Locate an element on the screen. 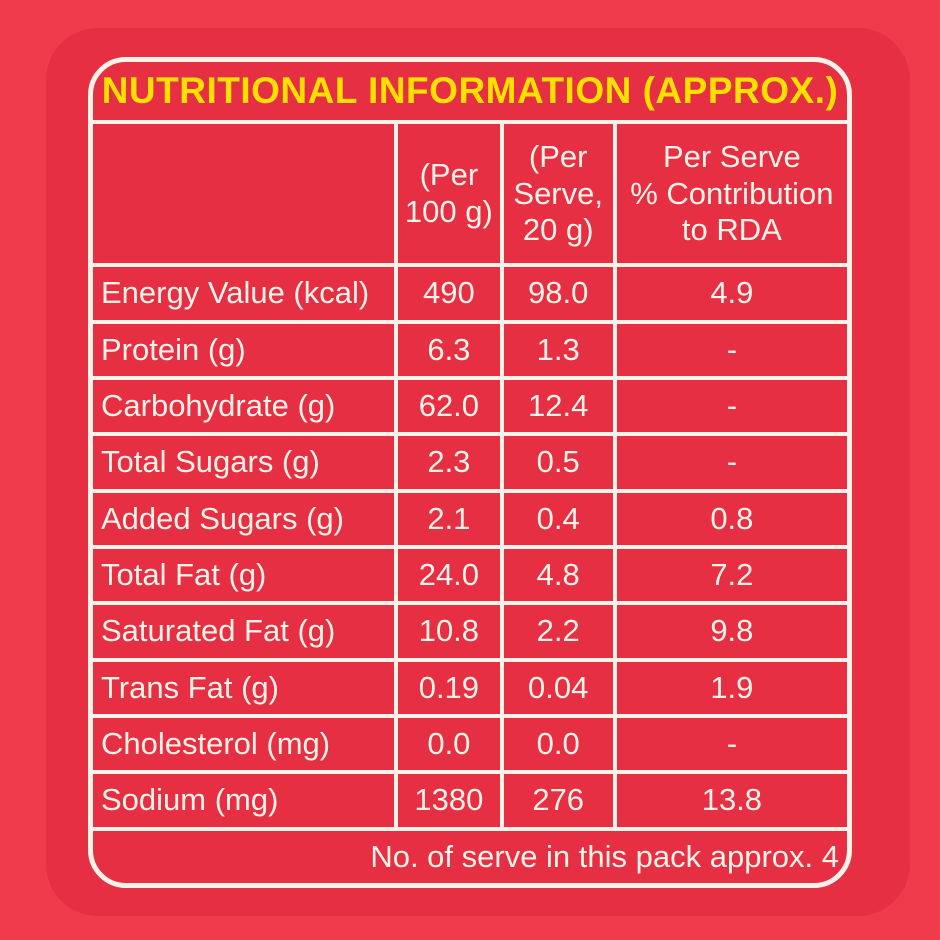 The image size is (940, 940). row-label: Protein (g) is located at coordinates (246, 349).